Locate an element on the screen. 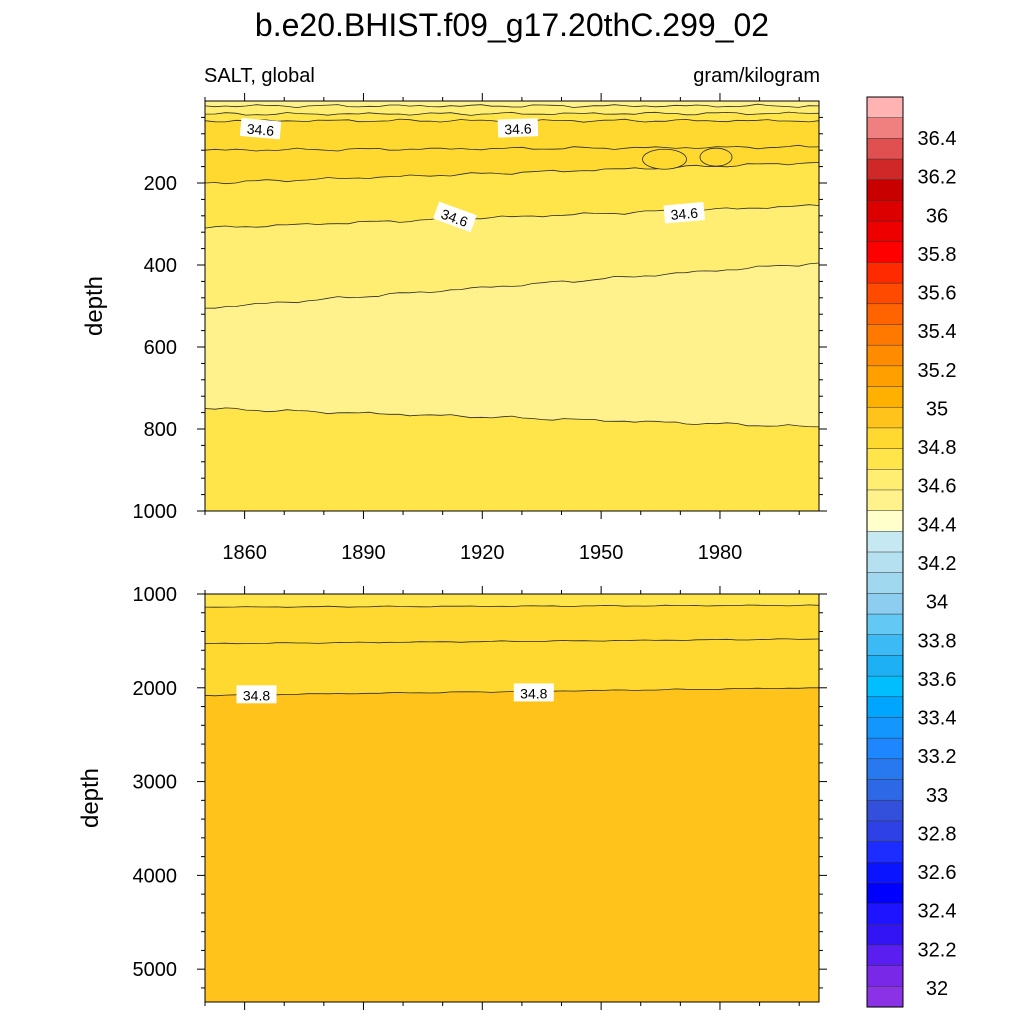 This screenshot has height=1024, width=1024. colorbar-label: 34.8 is located at coordinates (937, 448).